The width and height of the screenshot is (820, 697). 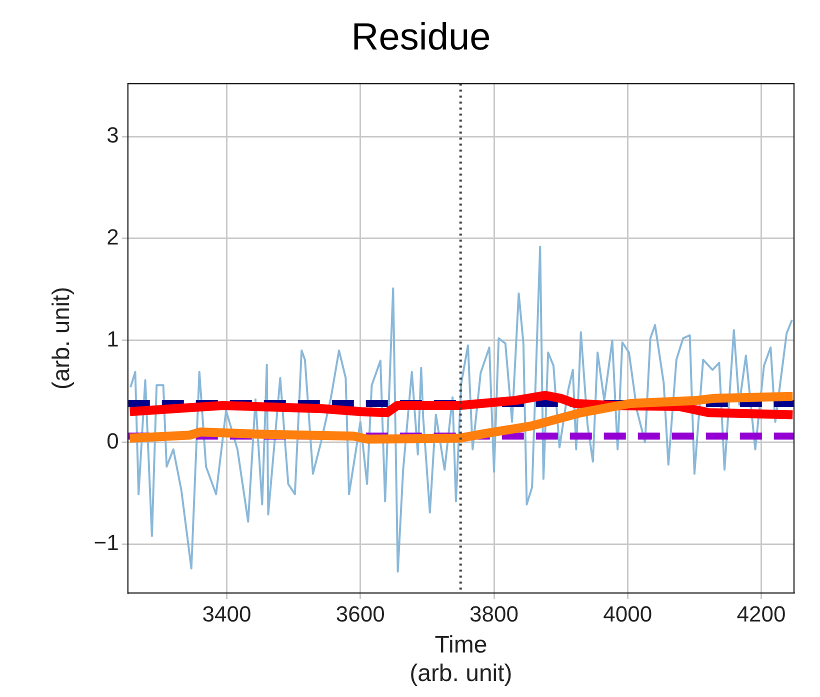 What do you see at coordinates (494, 613) in the screenshot?
I see `x-tick-label: 3800` at bounding box center [494, 613].